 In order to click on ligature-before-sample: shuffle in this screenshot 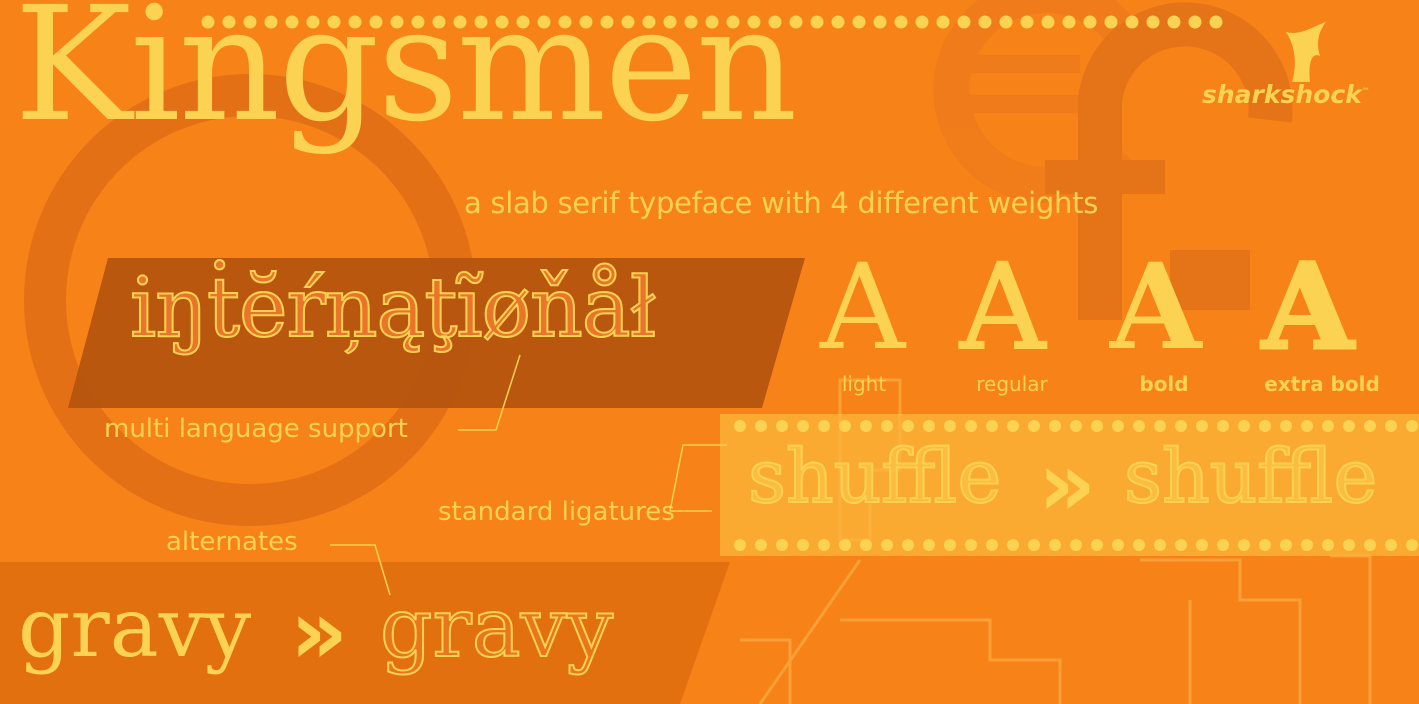, I will do `click(874, 477)`.